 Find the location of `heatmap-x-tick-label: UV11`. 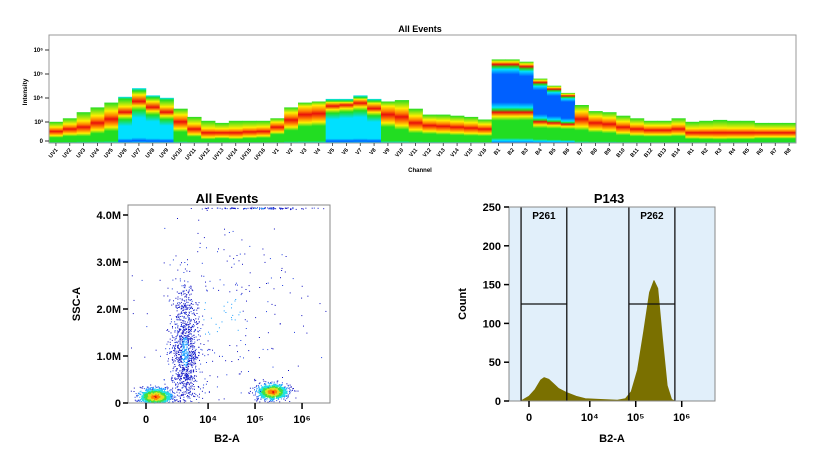

heatmap-x-tick-label: UV11 is located at coordinates (191, 154).